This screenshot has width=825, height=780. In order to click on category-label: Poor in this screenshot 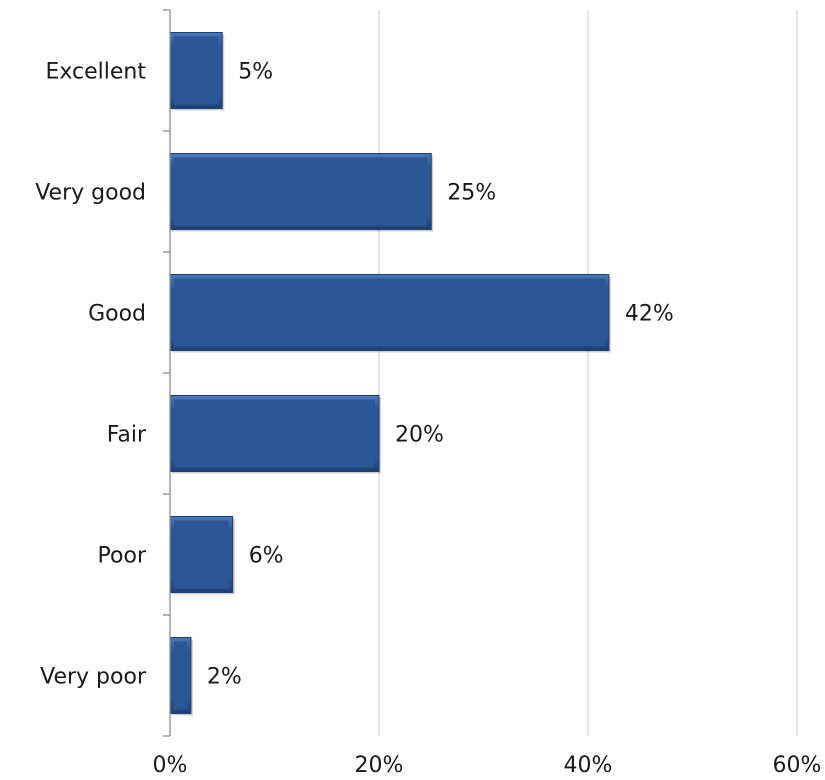, I will do `click(122, 556)`.